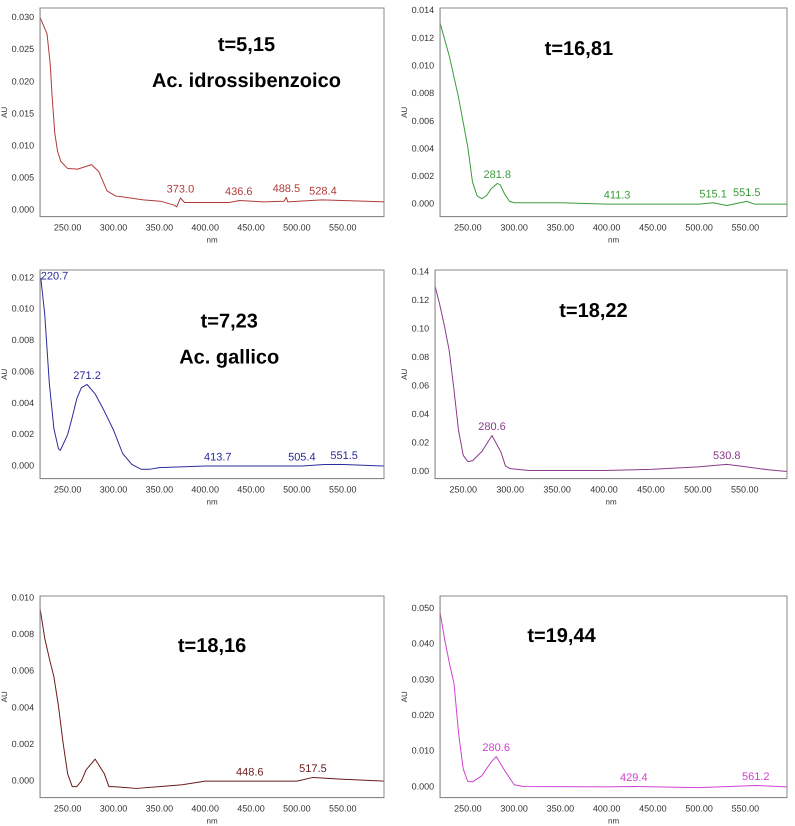 The image size is (795, 826). Describe the element at coordinates (250, 772) in the screenshot. I see `annotation: 448.6` at that location.